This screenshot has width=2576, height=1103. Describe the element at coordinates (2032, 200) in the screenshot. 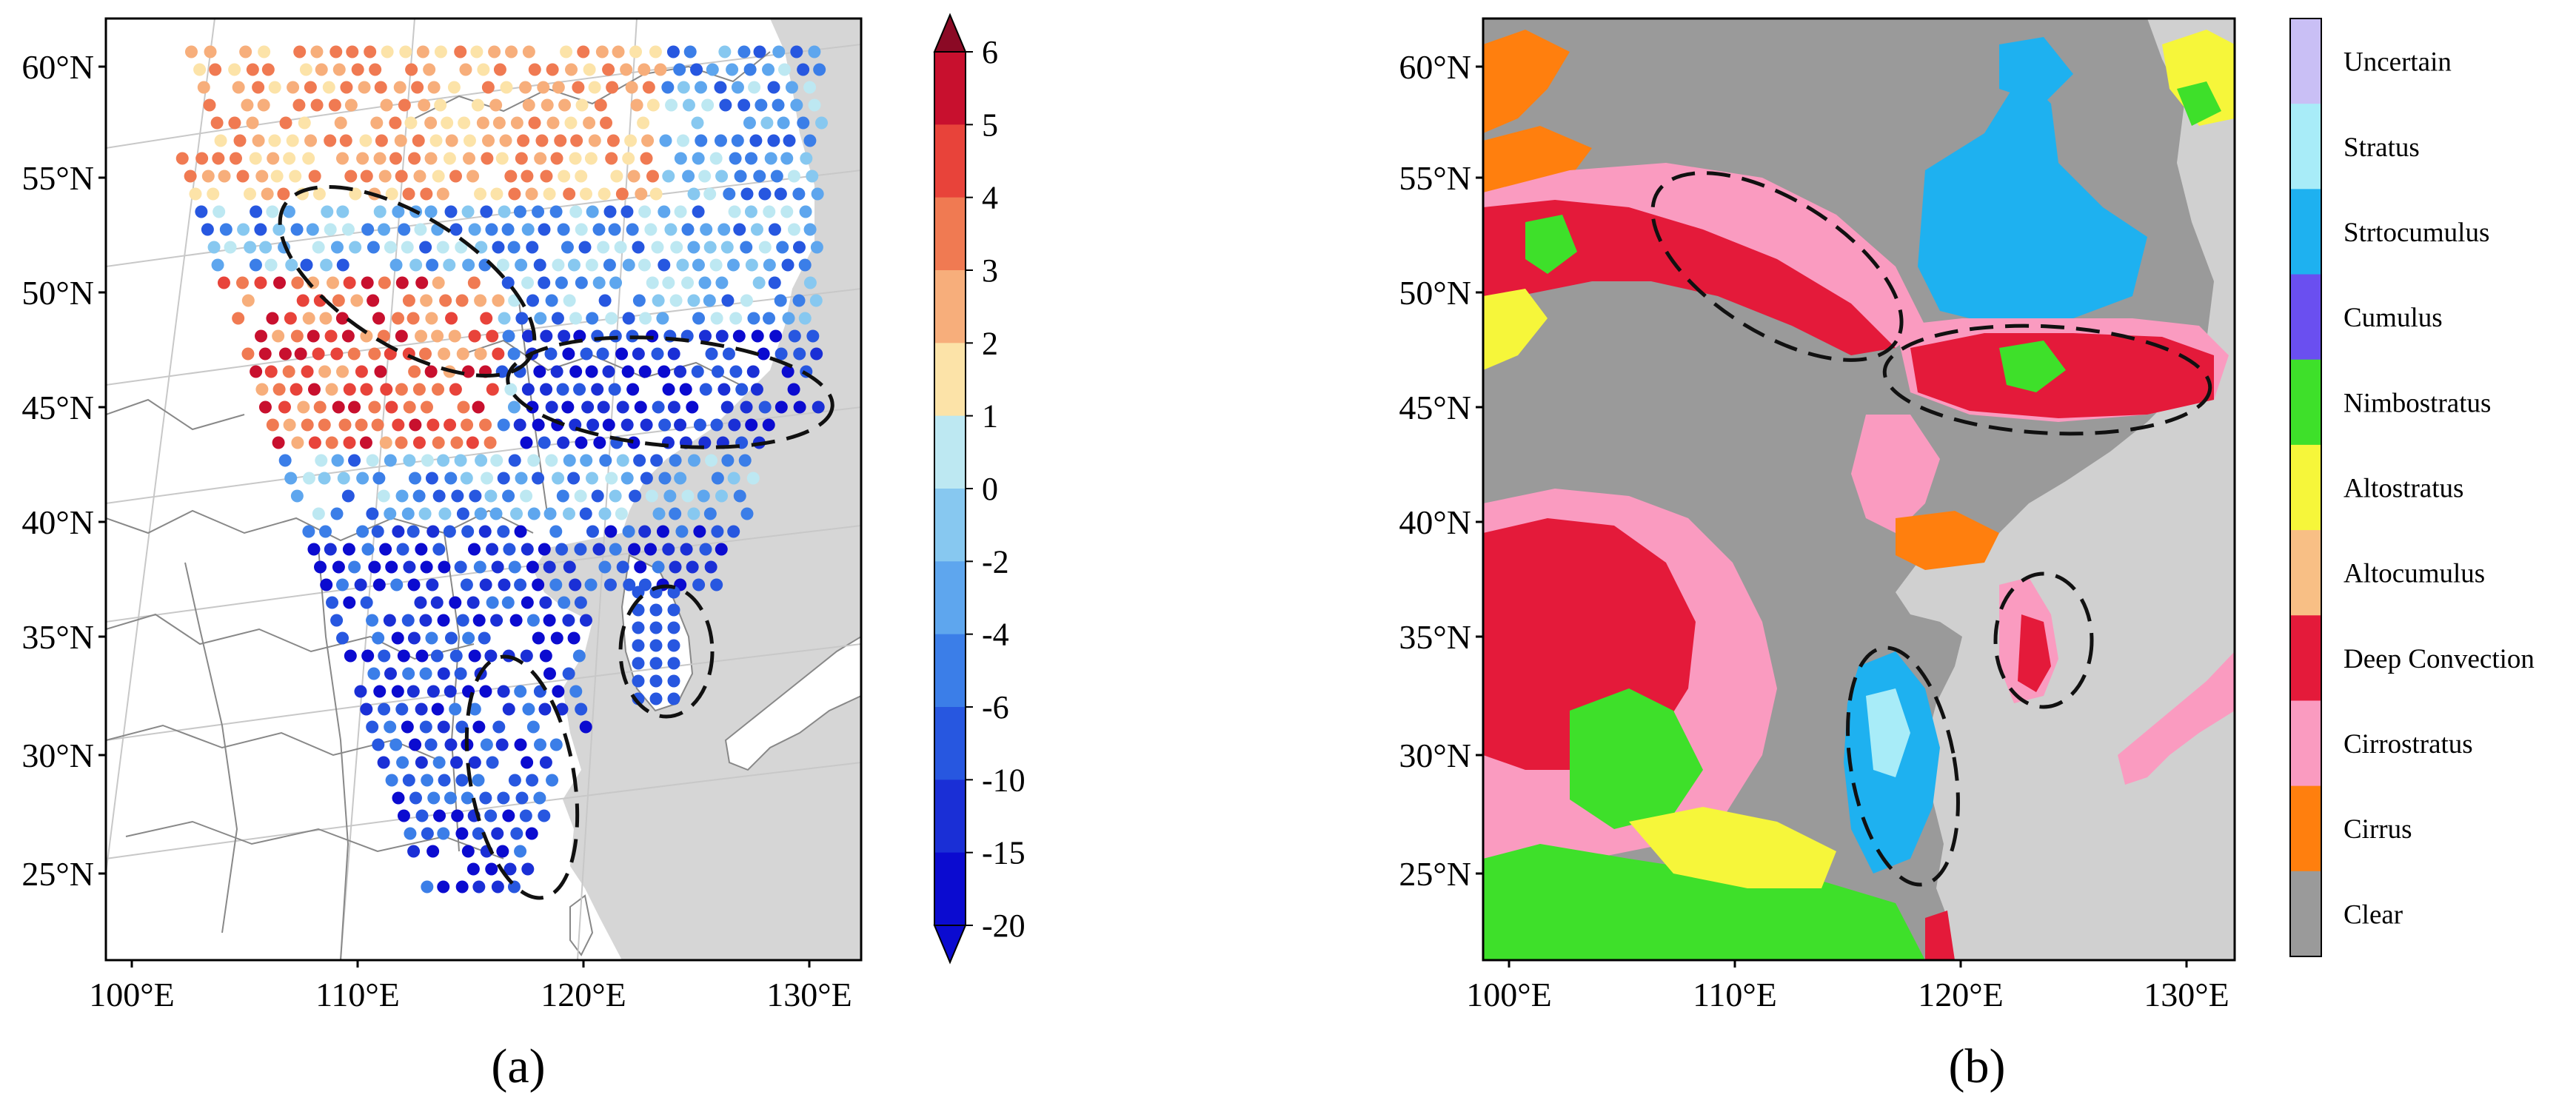

I see `cloud-strtocumulus-north` at that location.